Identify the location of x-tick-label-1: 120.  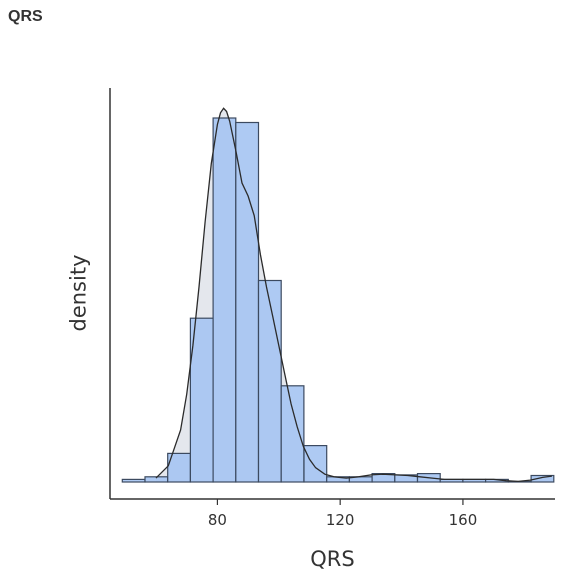
(340, 520).